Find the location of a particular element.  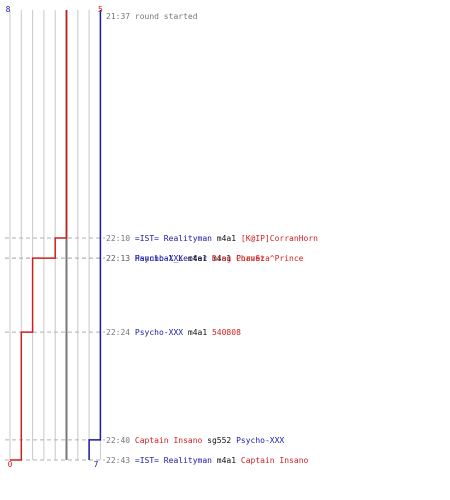

end-score-label: 0 is located at coordinates (10, 464).